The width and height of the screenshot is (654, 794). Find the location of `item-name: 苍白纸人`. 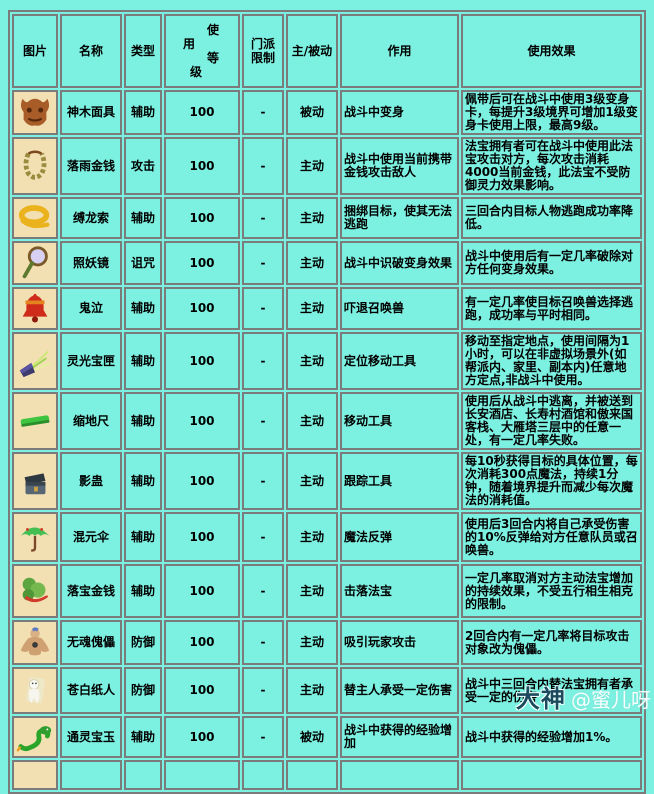

item-name: 苍白纸人 is located at coordinates (91, 690).